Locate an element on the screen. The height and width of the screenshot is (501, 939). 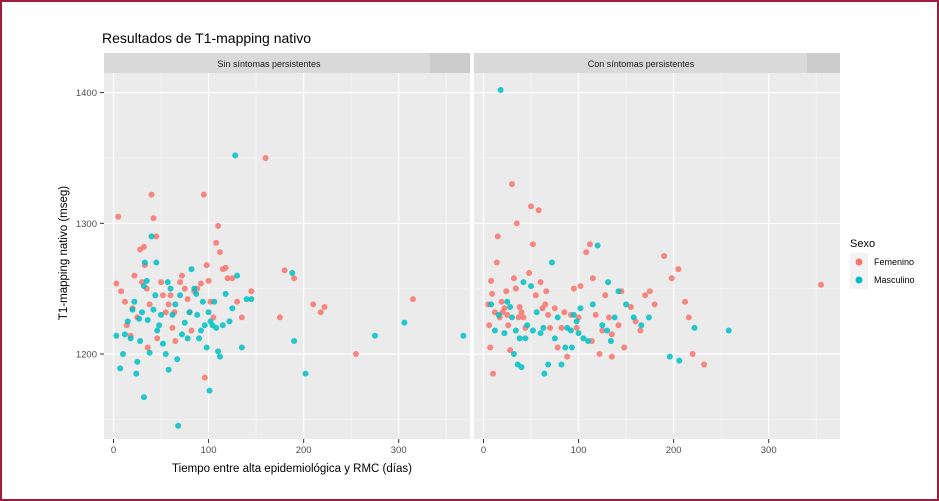
strip-right-bg is located at coordinates (657, 63).